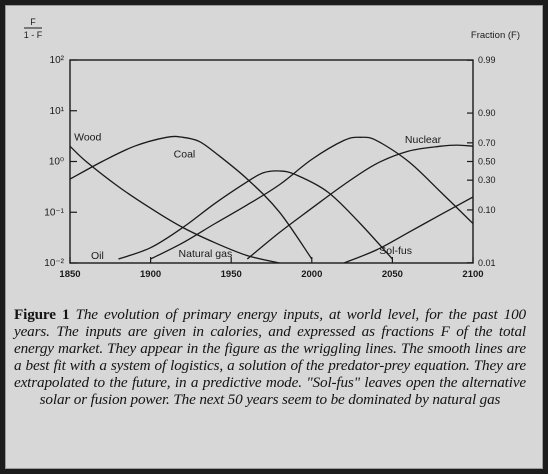  What do you see at coordinates (255, 215) in the screenshot?
I see `series-line-oil` at bounding box center [255, 215].